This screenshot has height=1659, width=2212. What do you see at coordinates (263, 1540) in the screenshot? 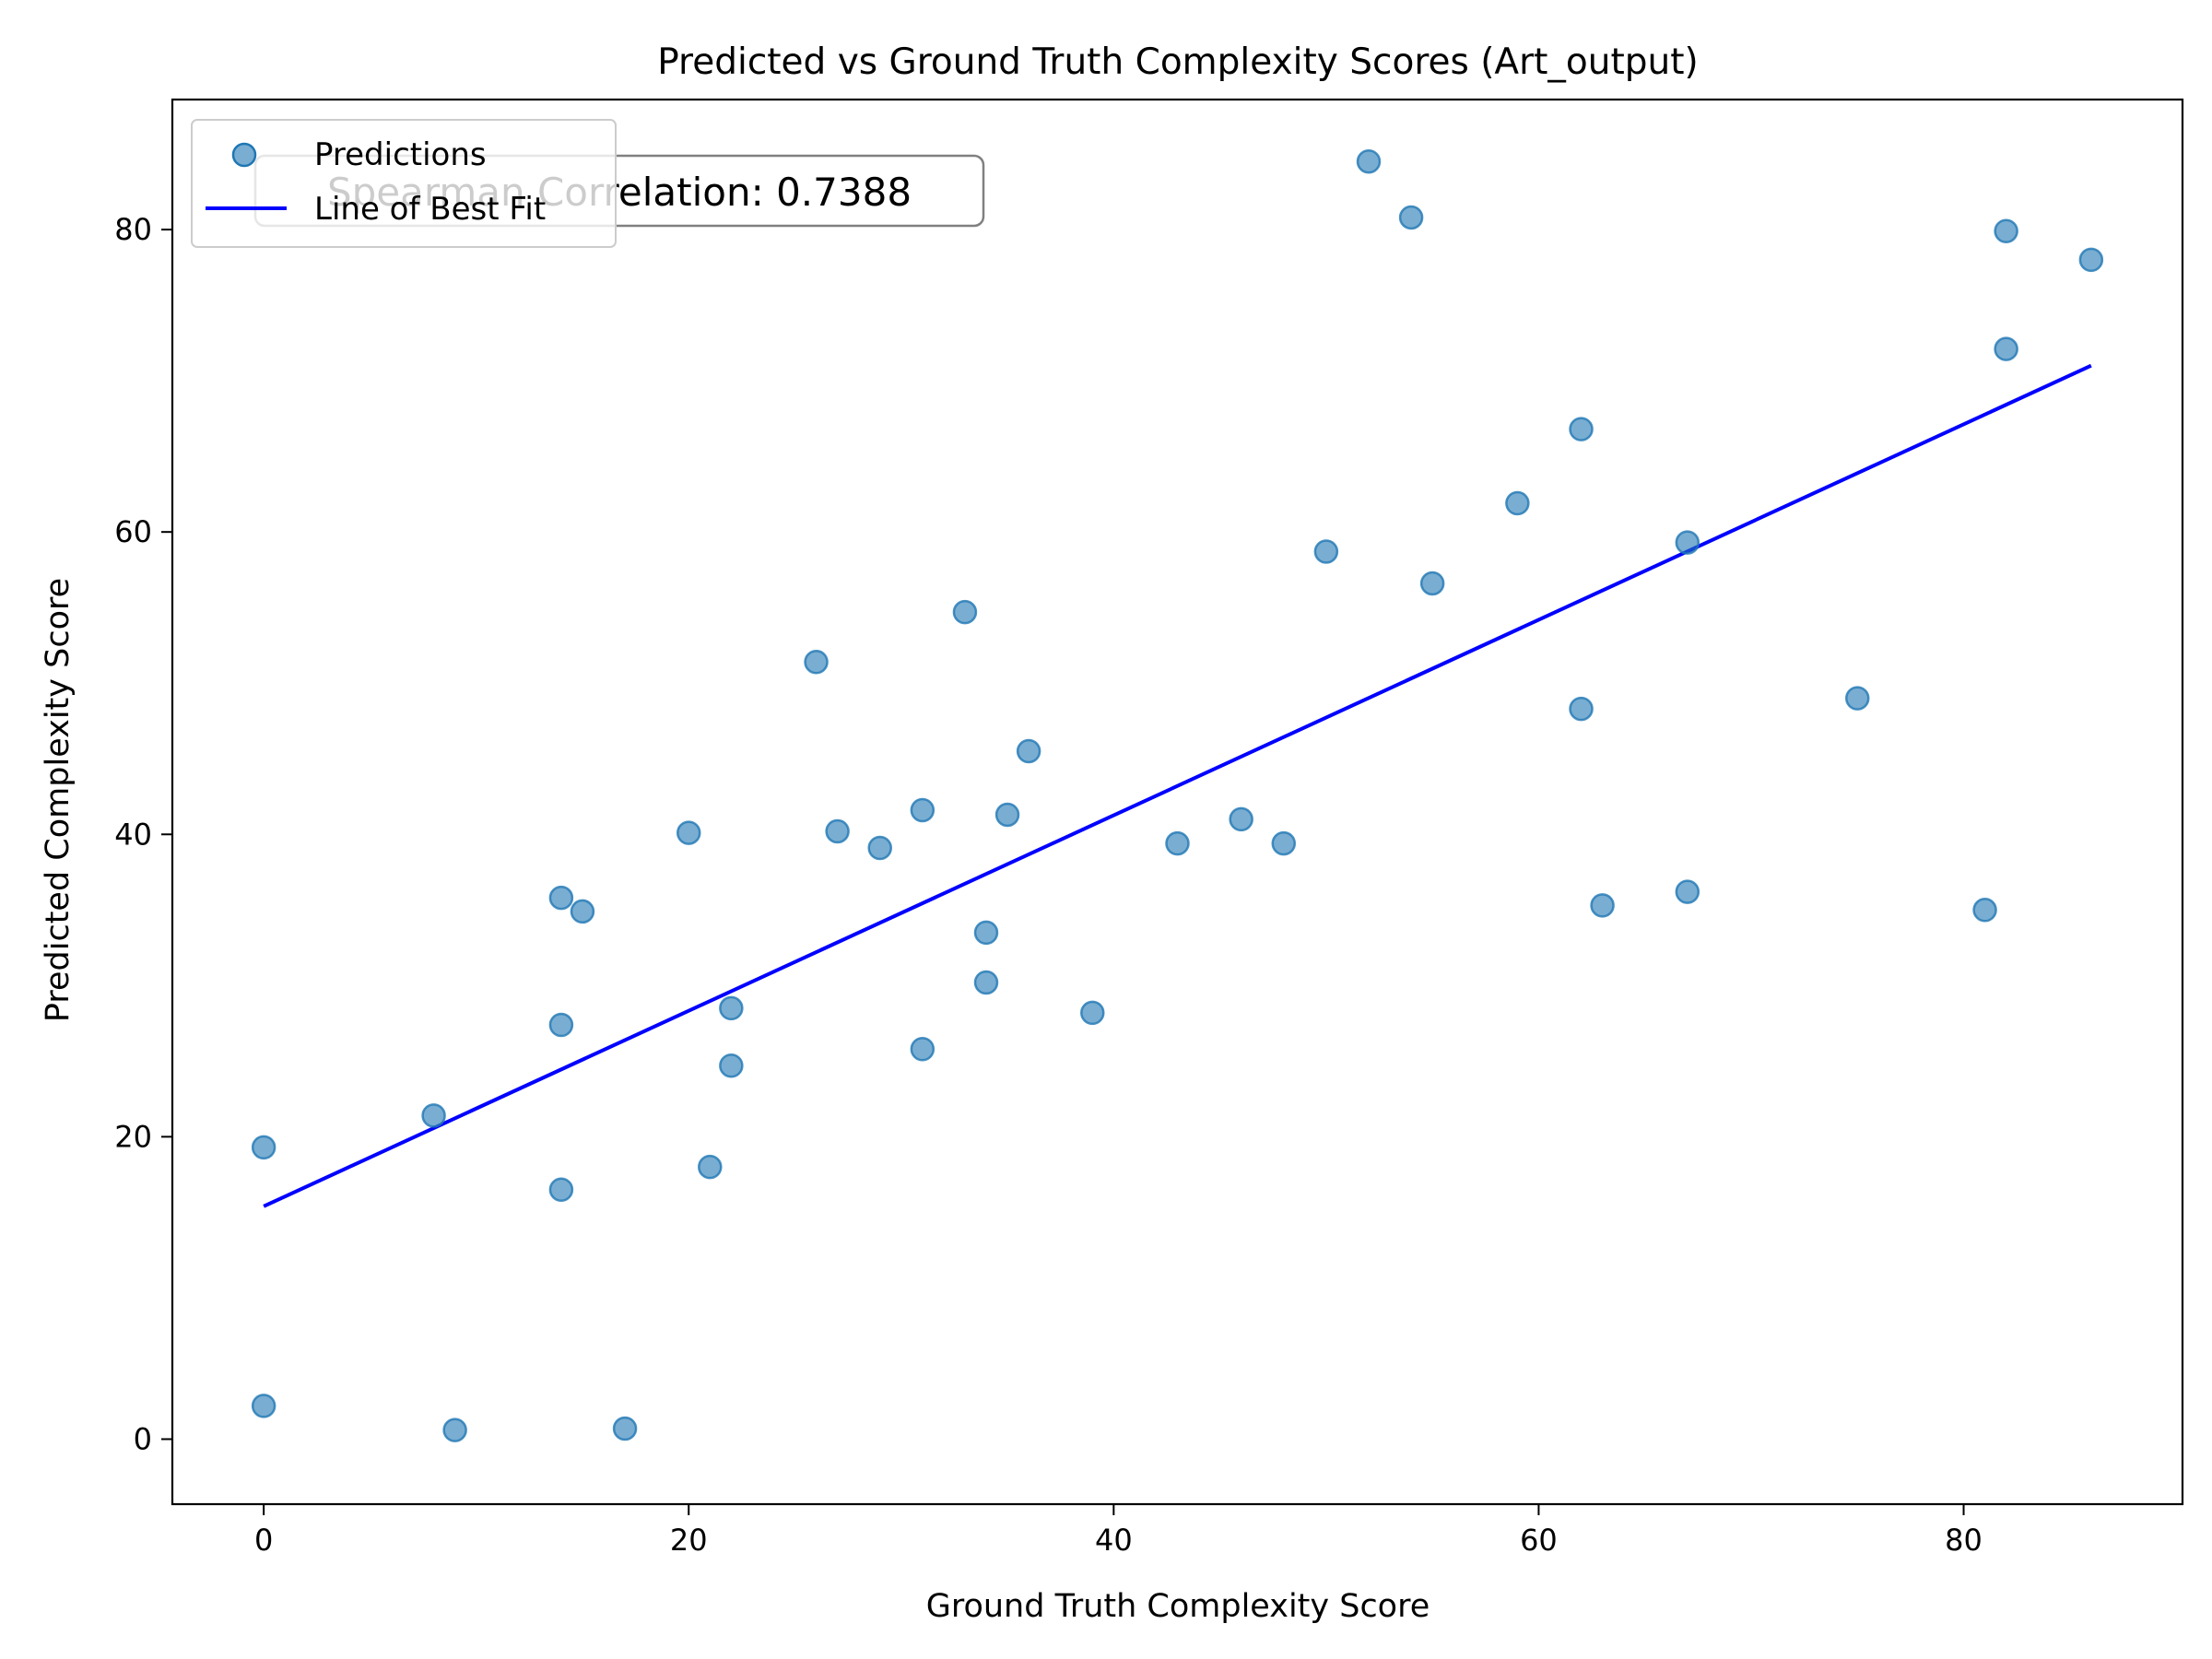
I see `x-tick-label: 0` at bounding box center [263, 1540].